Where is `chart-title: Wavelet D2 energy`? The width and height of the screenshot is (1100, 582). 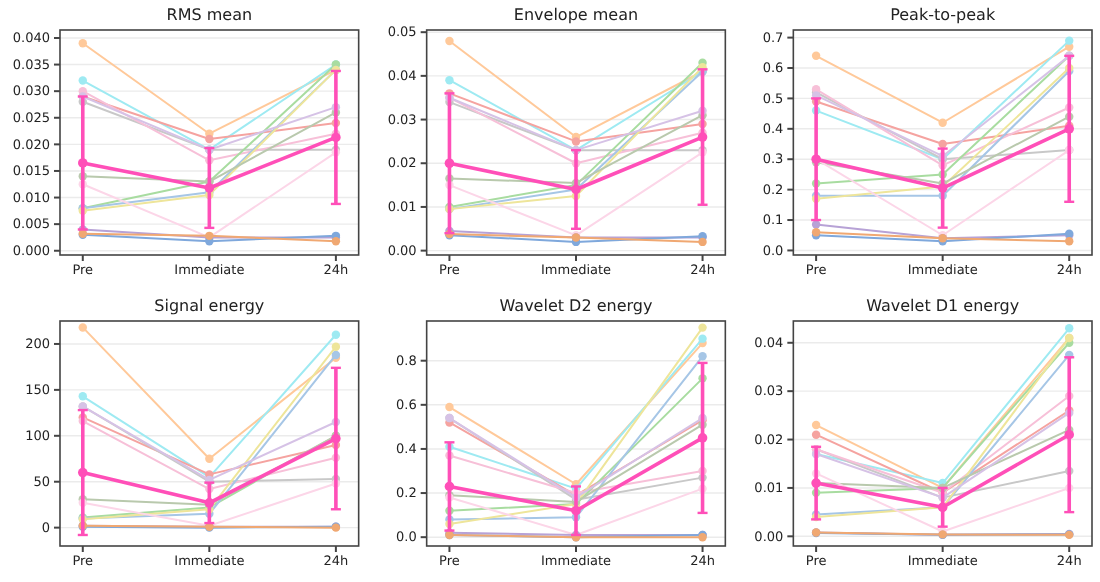 chart-title: Wavelet D2 energy is located at coordinates (576, 306).